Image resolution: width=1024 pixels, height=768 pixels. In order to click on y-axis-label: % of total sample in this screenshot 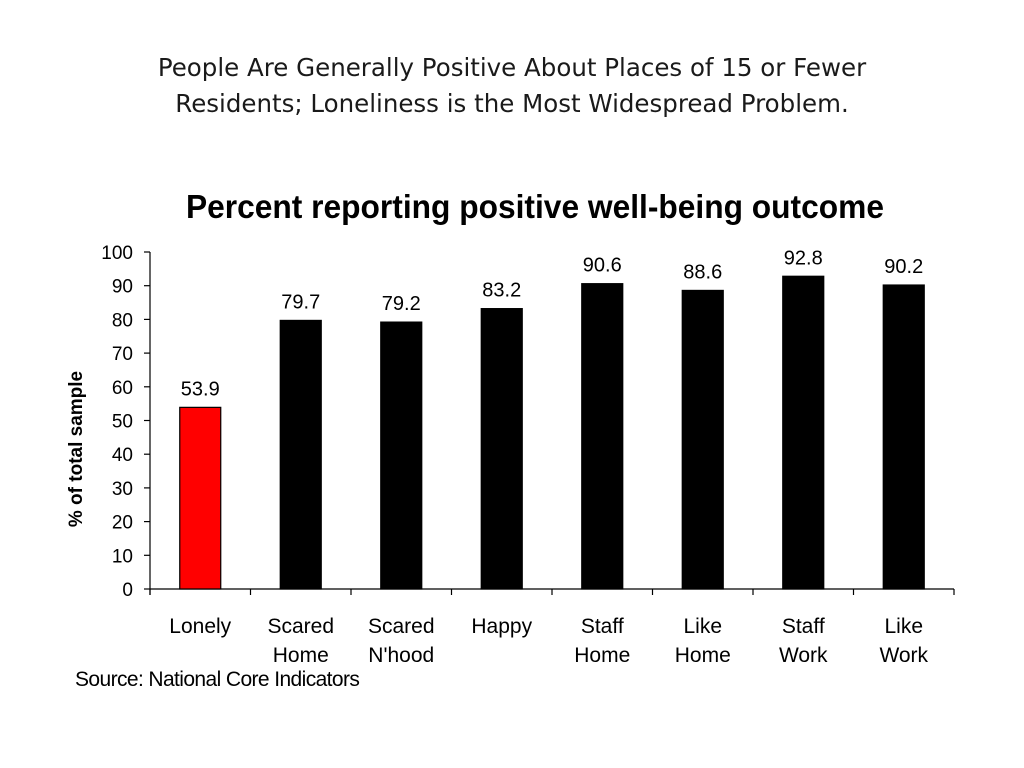, I will do `click(76, 449)`.